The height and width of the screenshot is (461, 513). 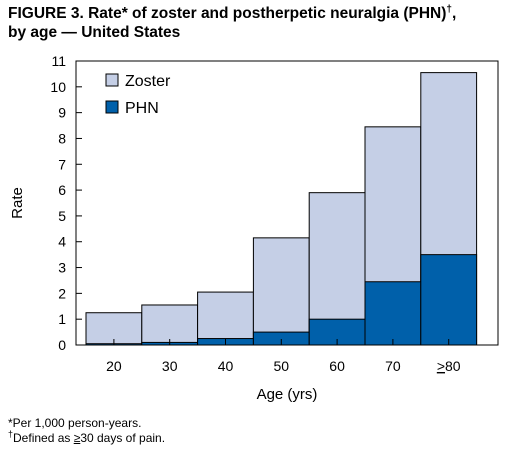 What do you see at coordinates (58, 87) in the screenshot?
I see `y-tick-label: 10` at bounding box center [58, 87].